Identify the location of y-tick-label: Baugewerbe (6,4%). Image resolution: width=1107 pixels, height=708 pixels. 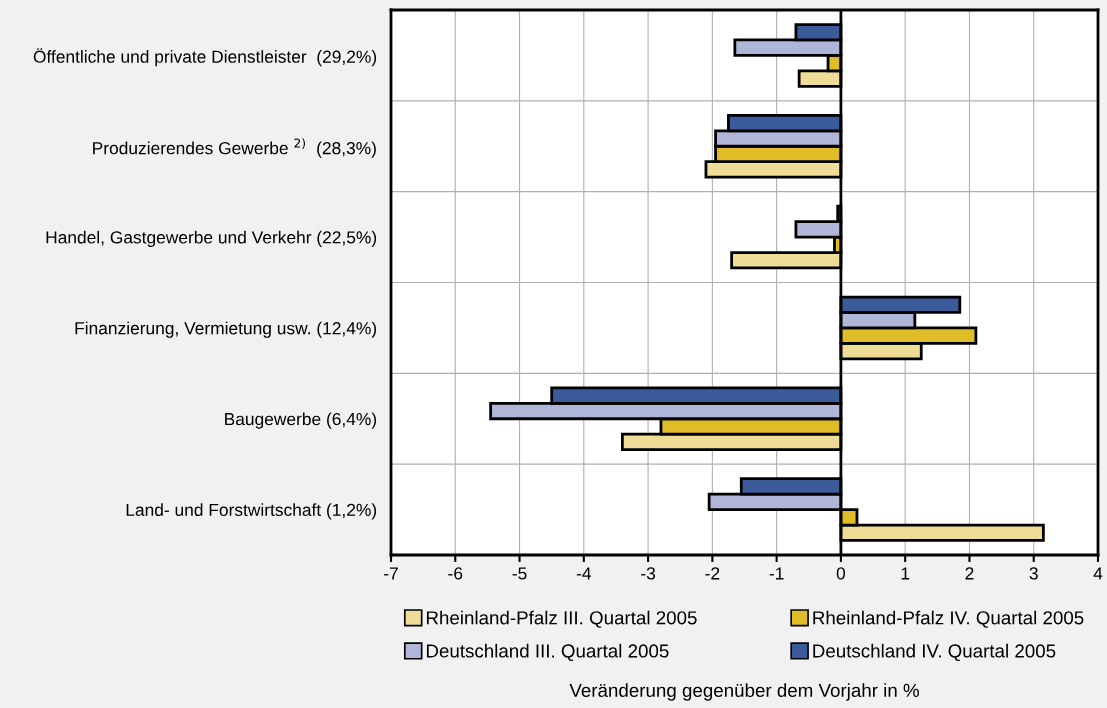
(301, 420).